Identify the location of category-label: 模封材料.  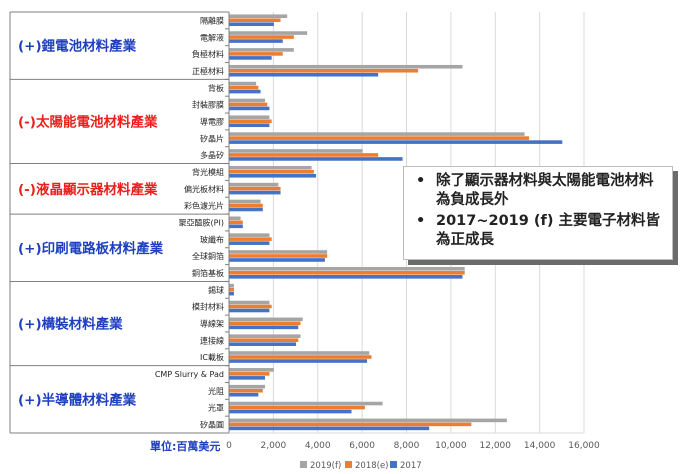
(208, 307).